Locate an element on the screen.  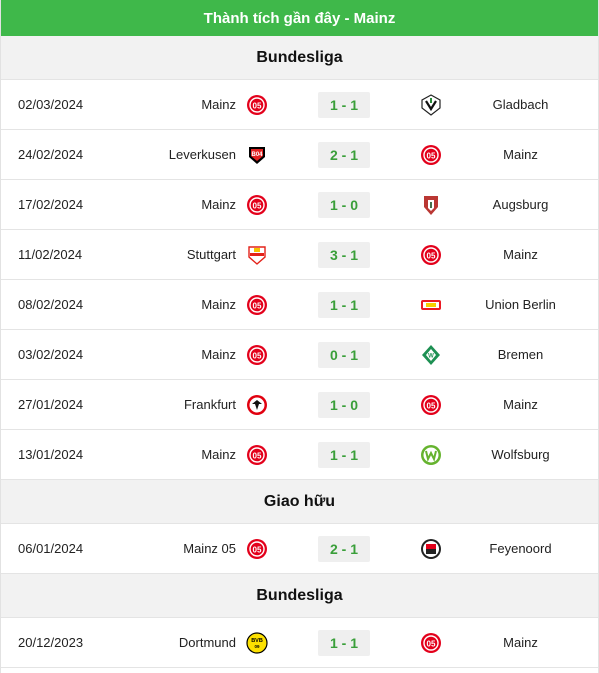
home-team-name: Leverkusen is located at coordinates (202, 154).